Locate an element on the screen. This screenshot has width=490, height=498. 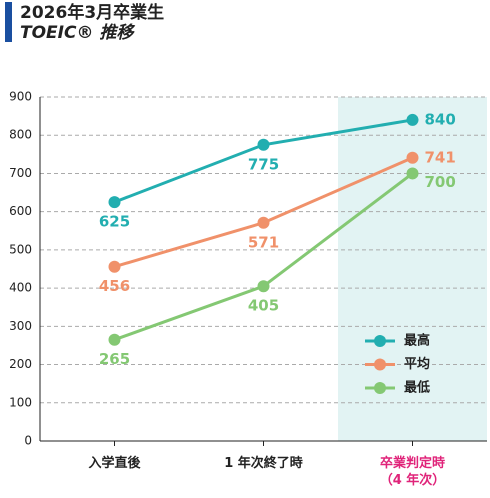
y-tick-label: 700 is located at coordinates (20, 173).